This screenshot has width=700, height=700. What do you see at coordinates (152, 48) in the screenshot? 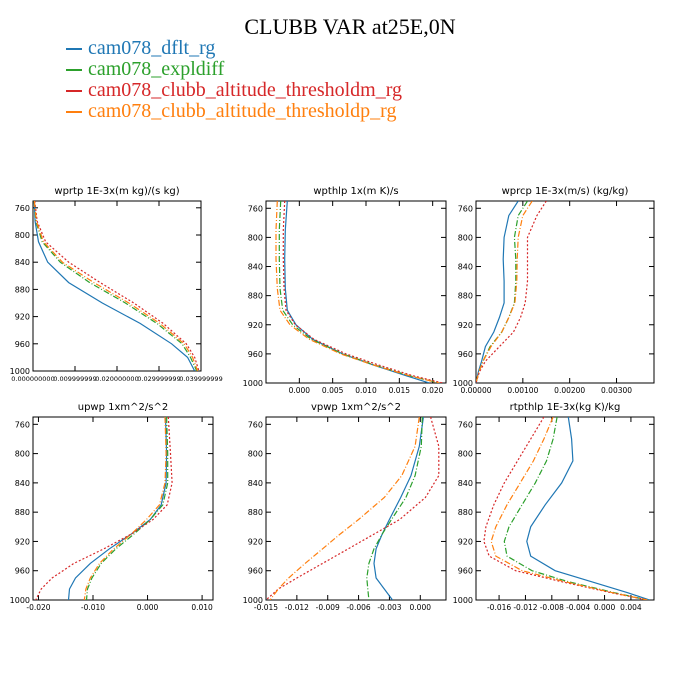
I see `legend-label: cam078_dflt_rg` at bounding box center [152, 48].